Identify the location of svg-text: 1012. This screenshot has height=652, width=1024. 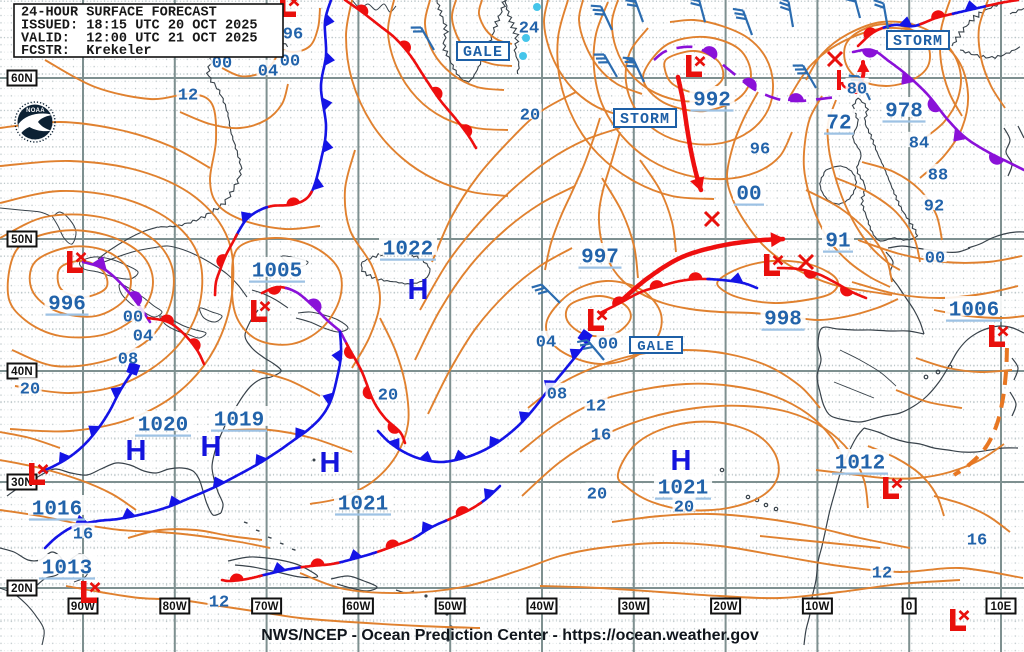
(860, 464).